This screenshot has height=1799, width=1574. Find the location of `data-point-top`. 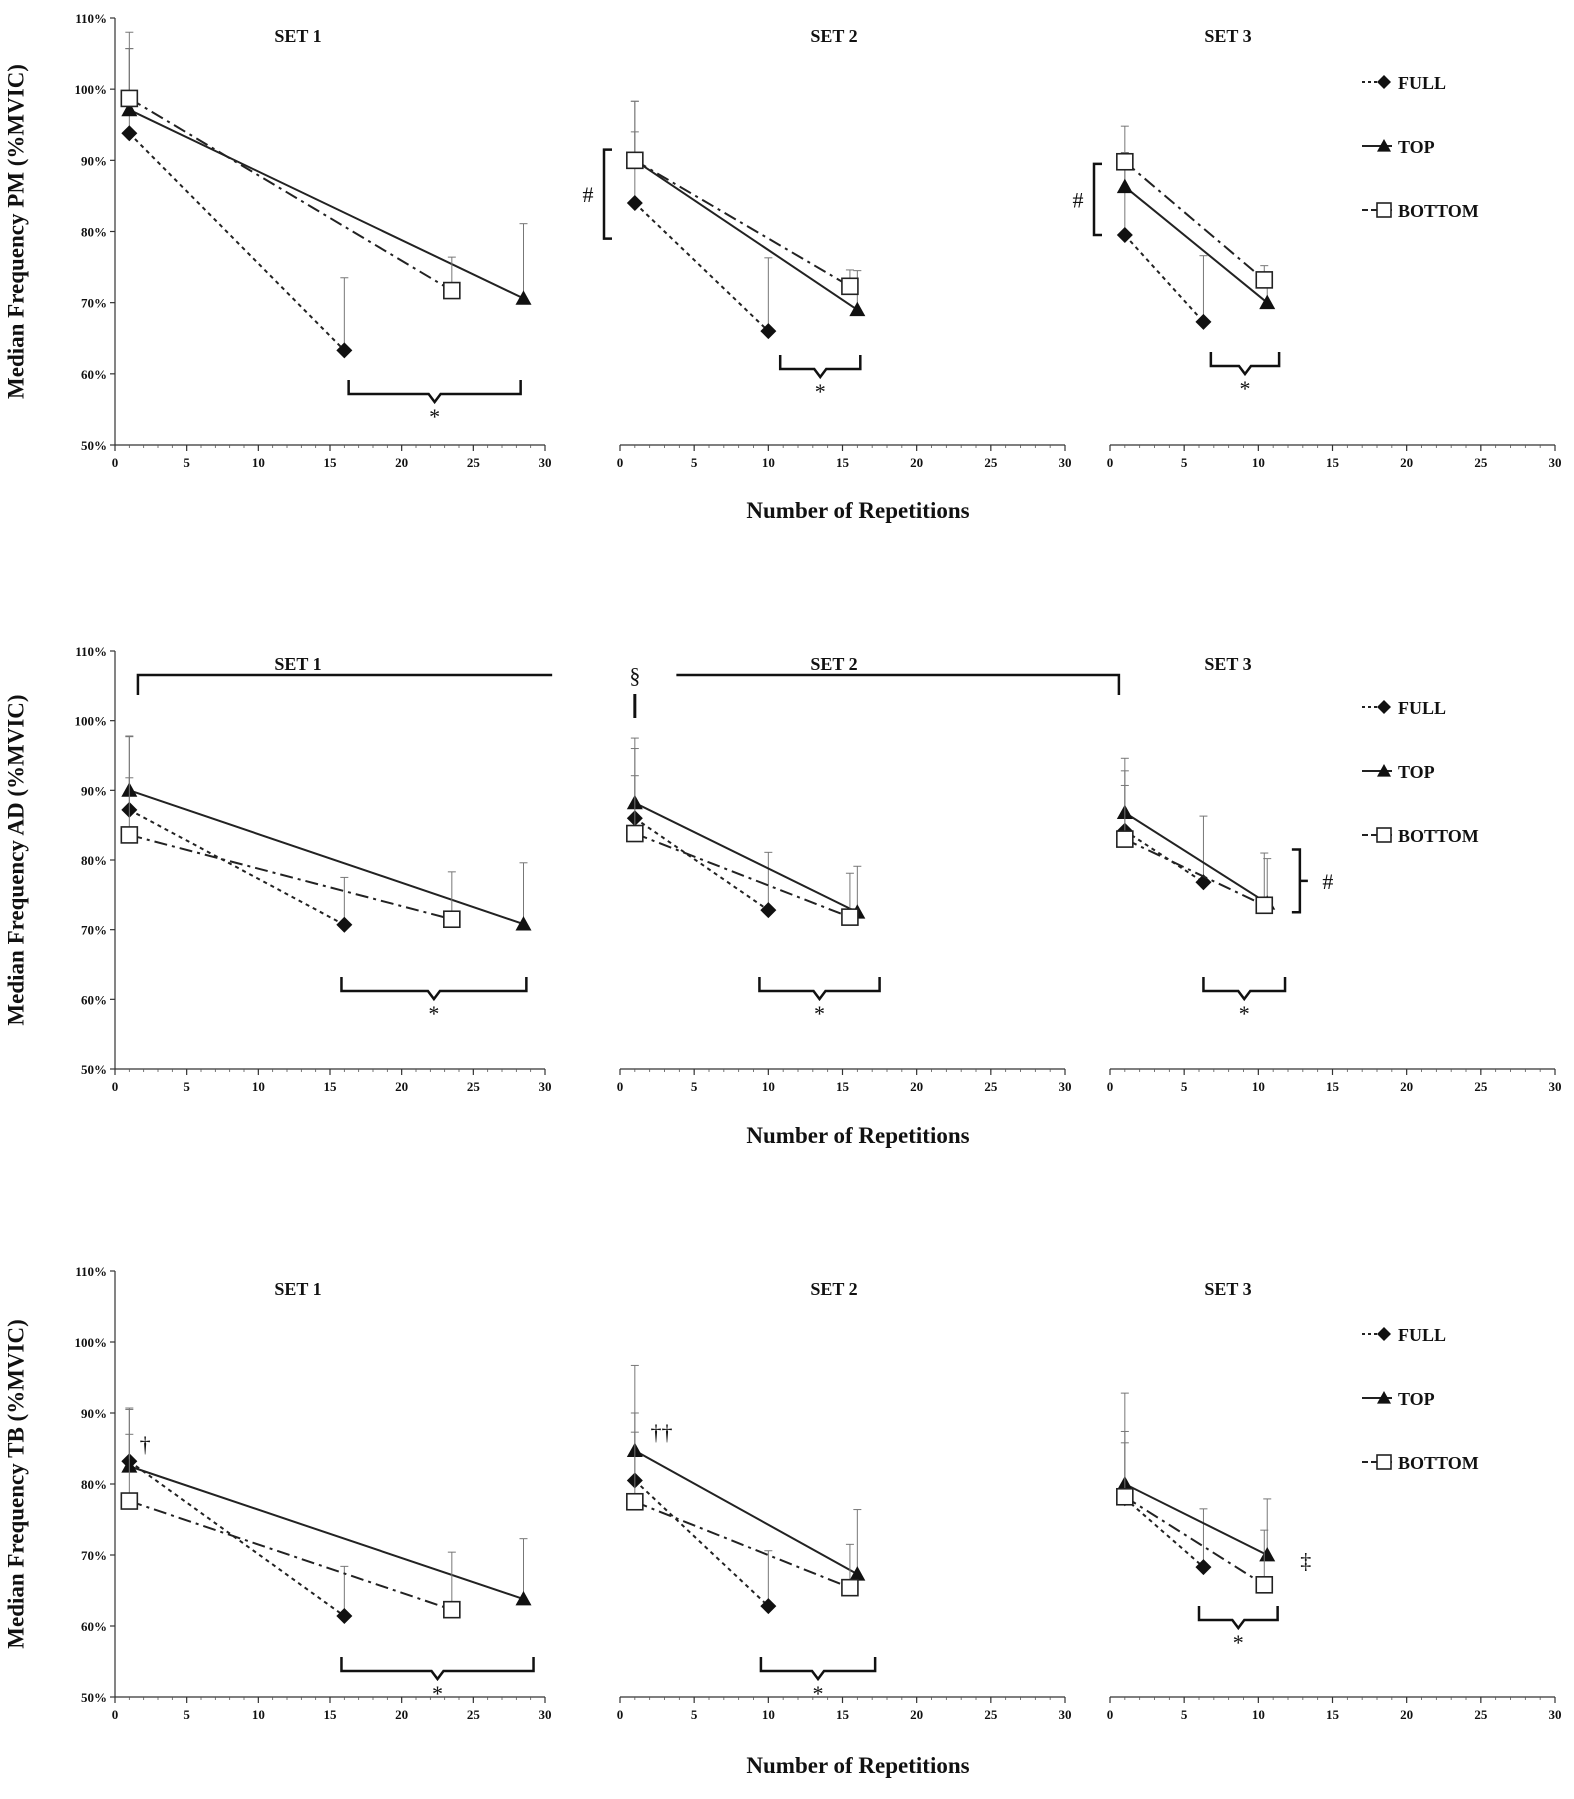

data-point-top is located at coordinates (523, 297).